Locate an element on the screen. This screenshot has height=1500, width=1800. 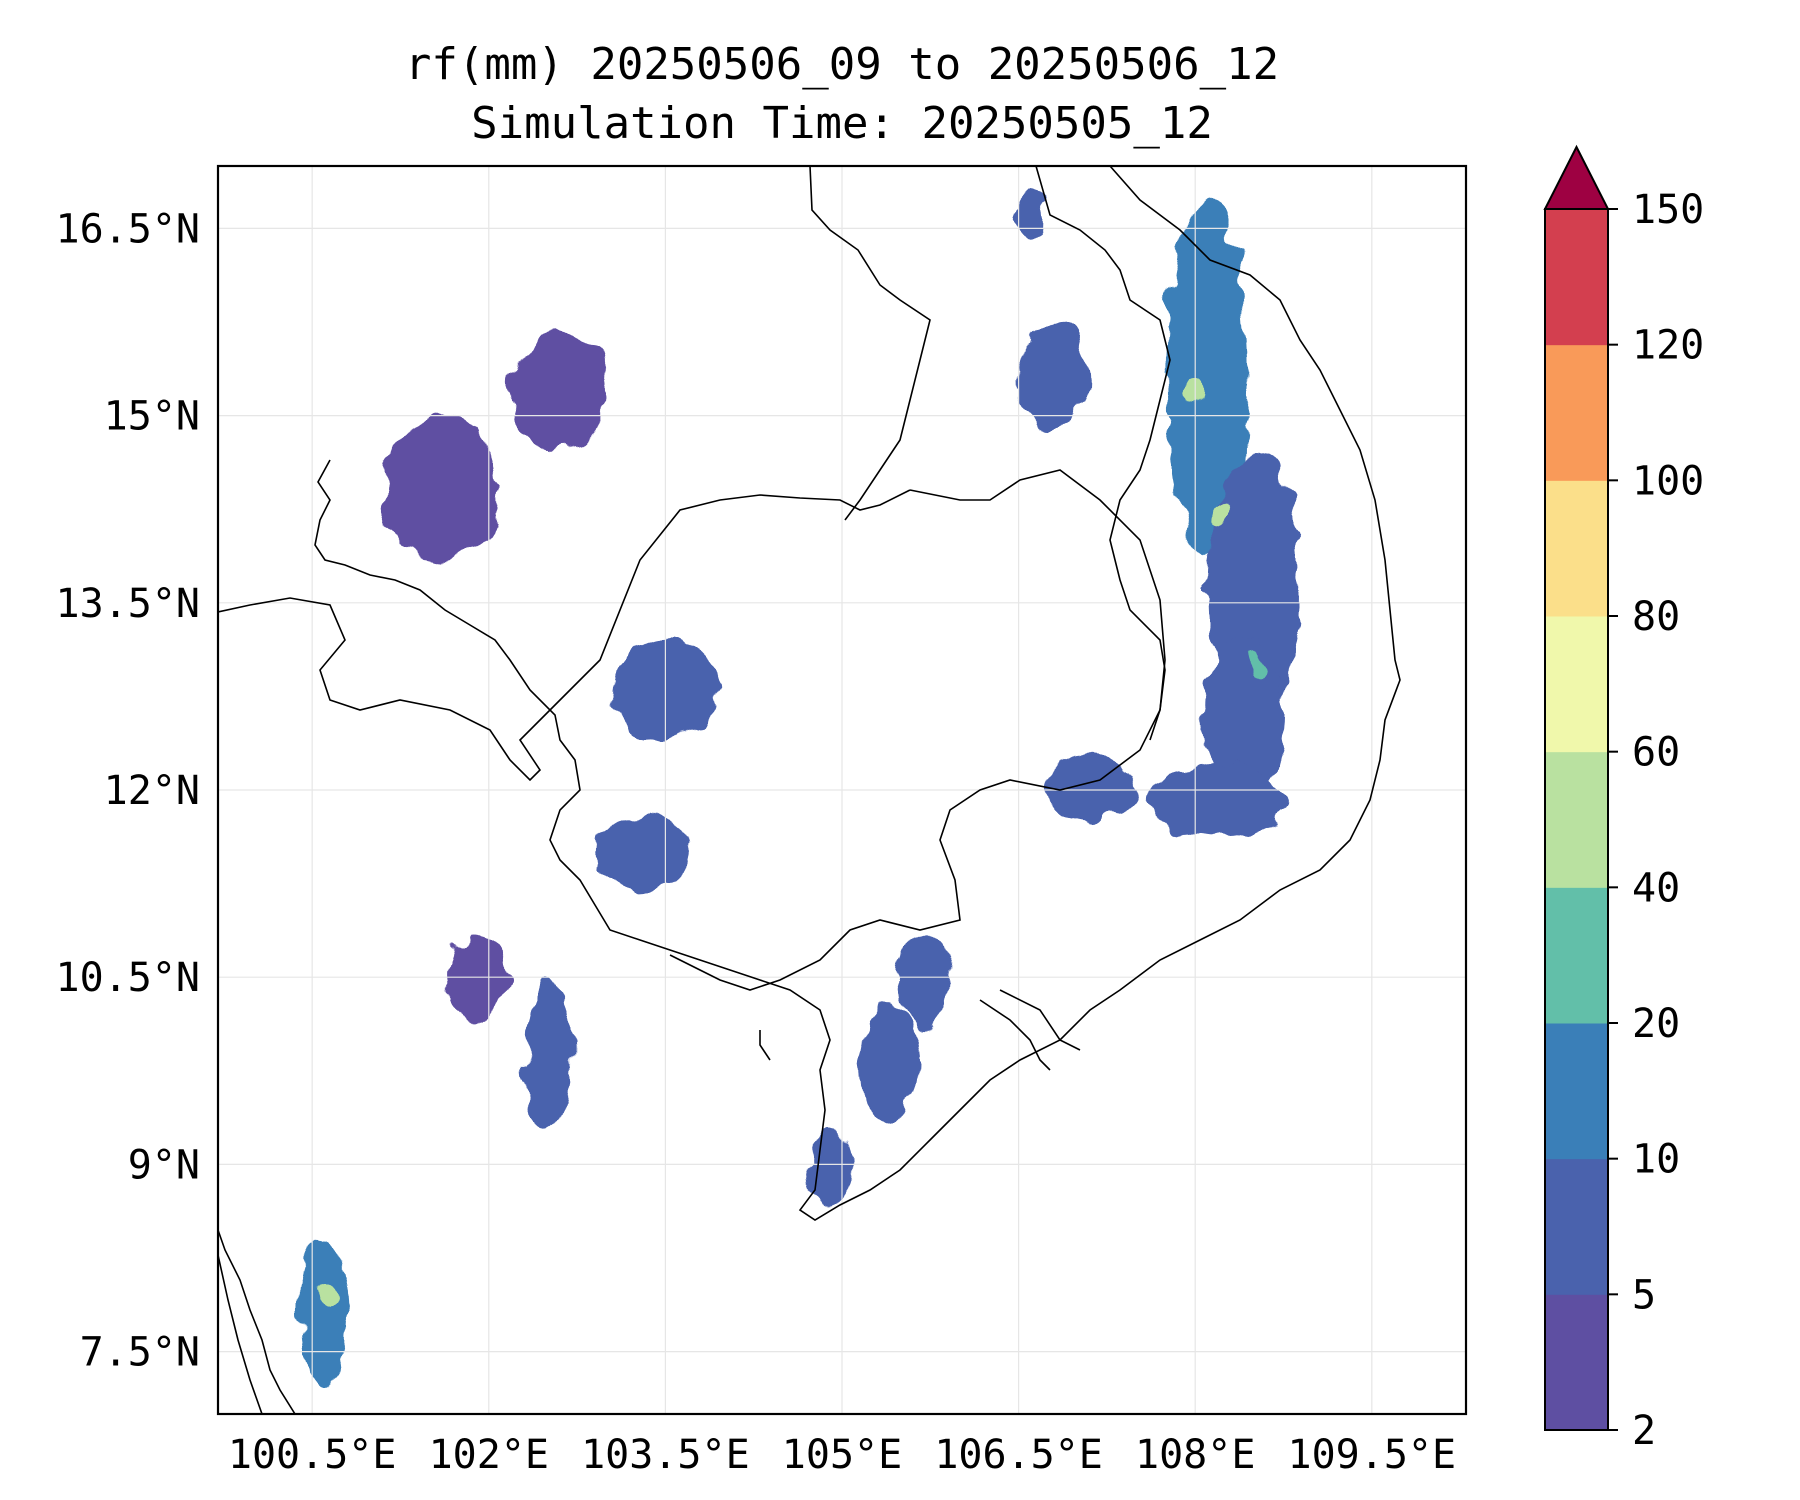
colorbar-label-6: 80 is located at coordinates (1656, 617).